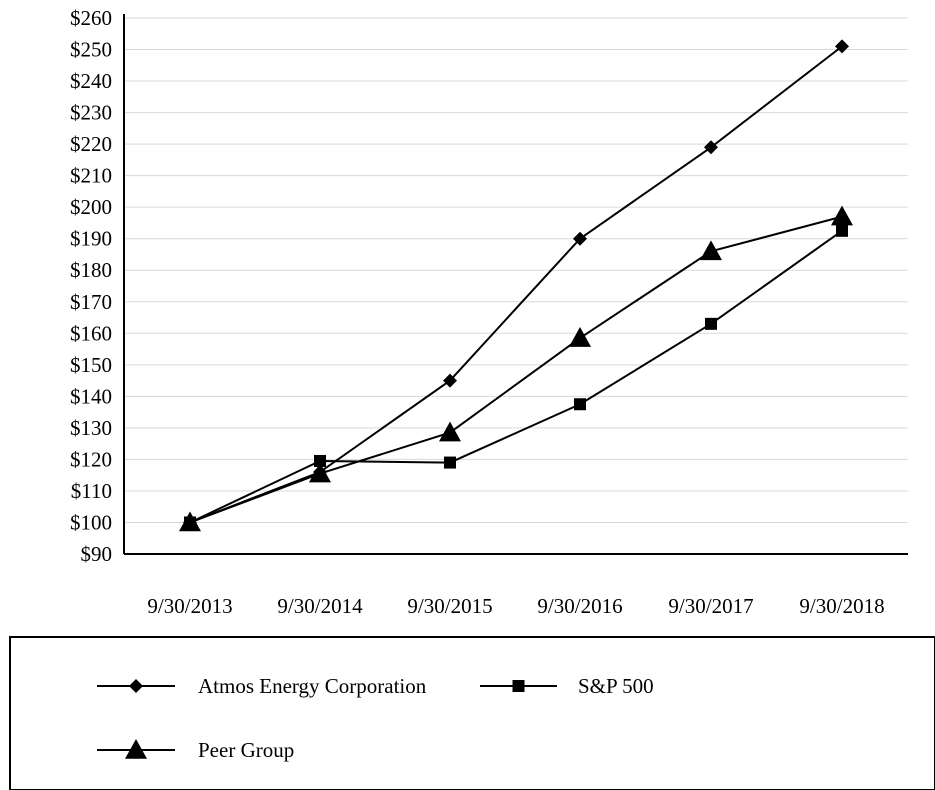 Image resolution: width=935 pixels, height=790 pixels. What do you see at coordinates (91, 18) in the screenshot?
I see `y-tick-label: $260` at bounding box center [91, 18].